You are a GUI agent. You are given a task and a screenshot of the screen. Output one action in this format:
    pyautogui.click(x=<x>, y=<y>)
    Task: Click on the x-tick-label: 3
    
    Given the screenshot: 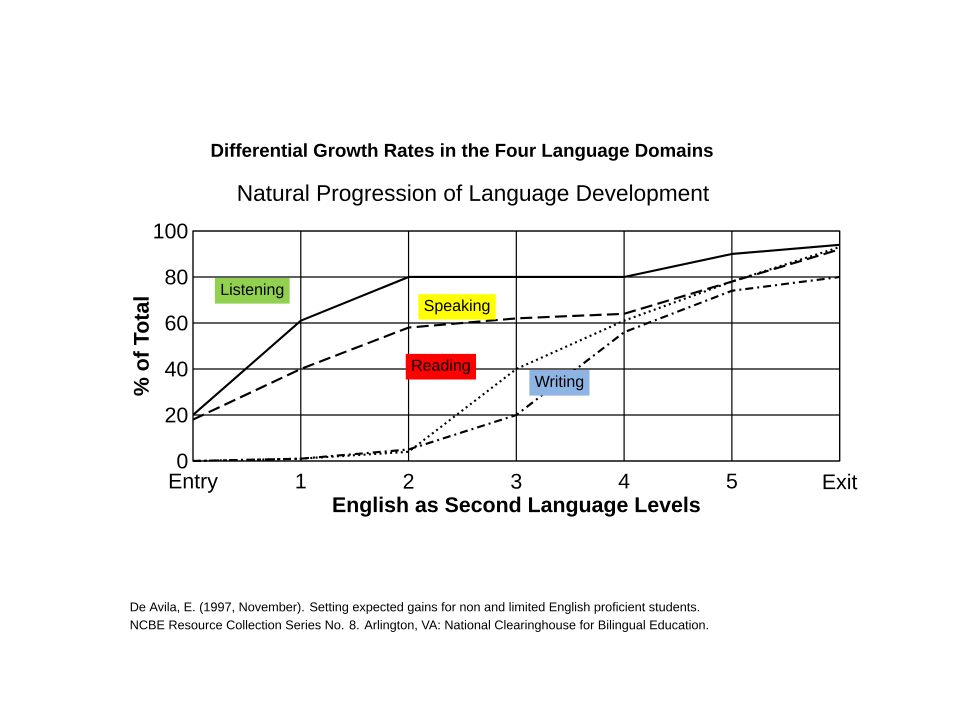 What is the action you would take?
    pyautogui.click(x=516, y=481)
    